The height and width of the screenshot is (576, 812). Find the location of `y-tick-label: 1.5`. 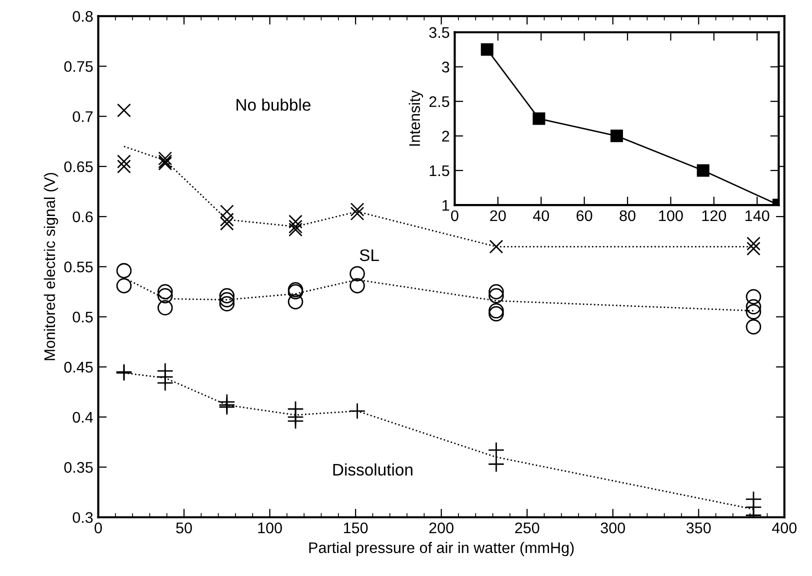

y-tick-label: 1.5 is located at coordinates (440, 171).